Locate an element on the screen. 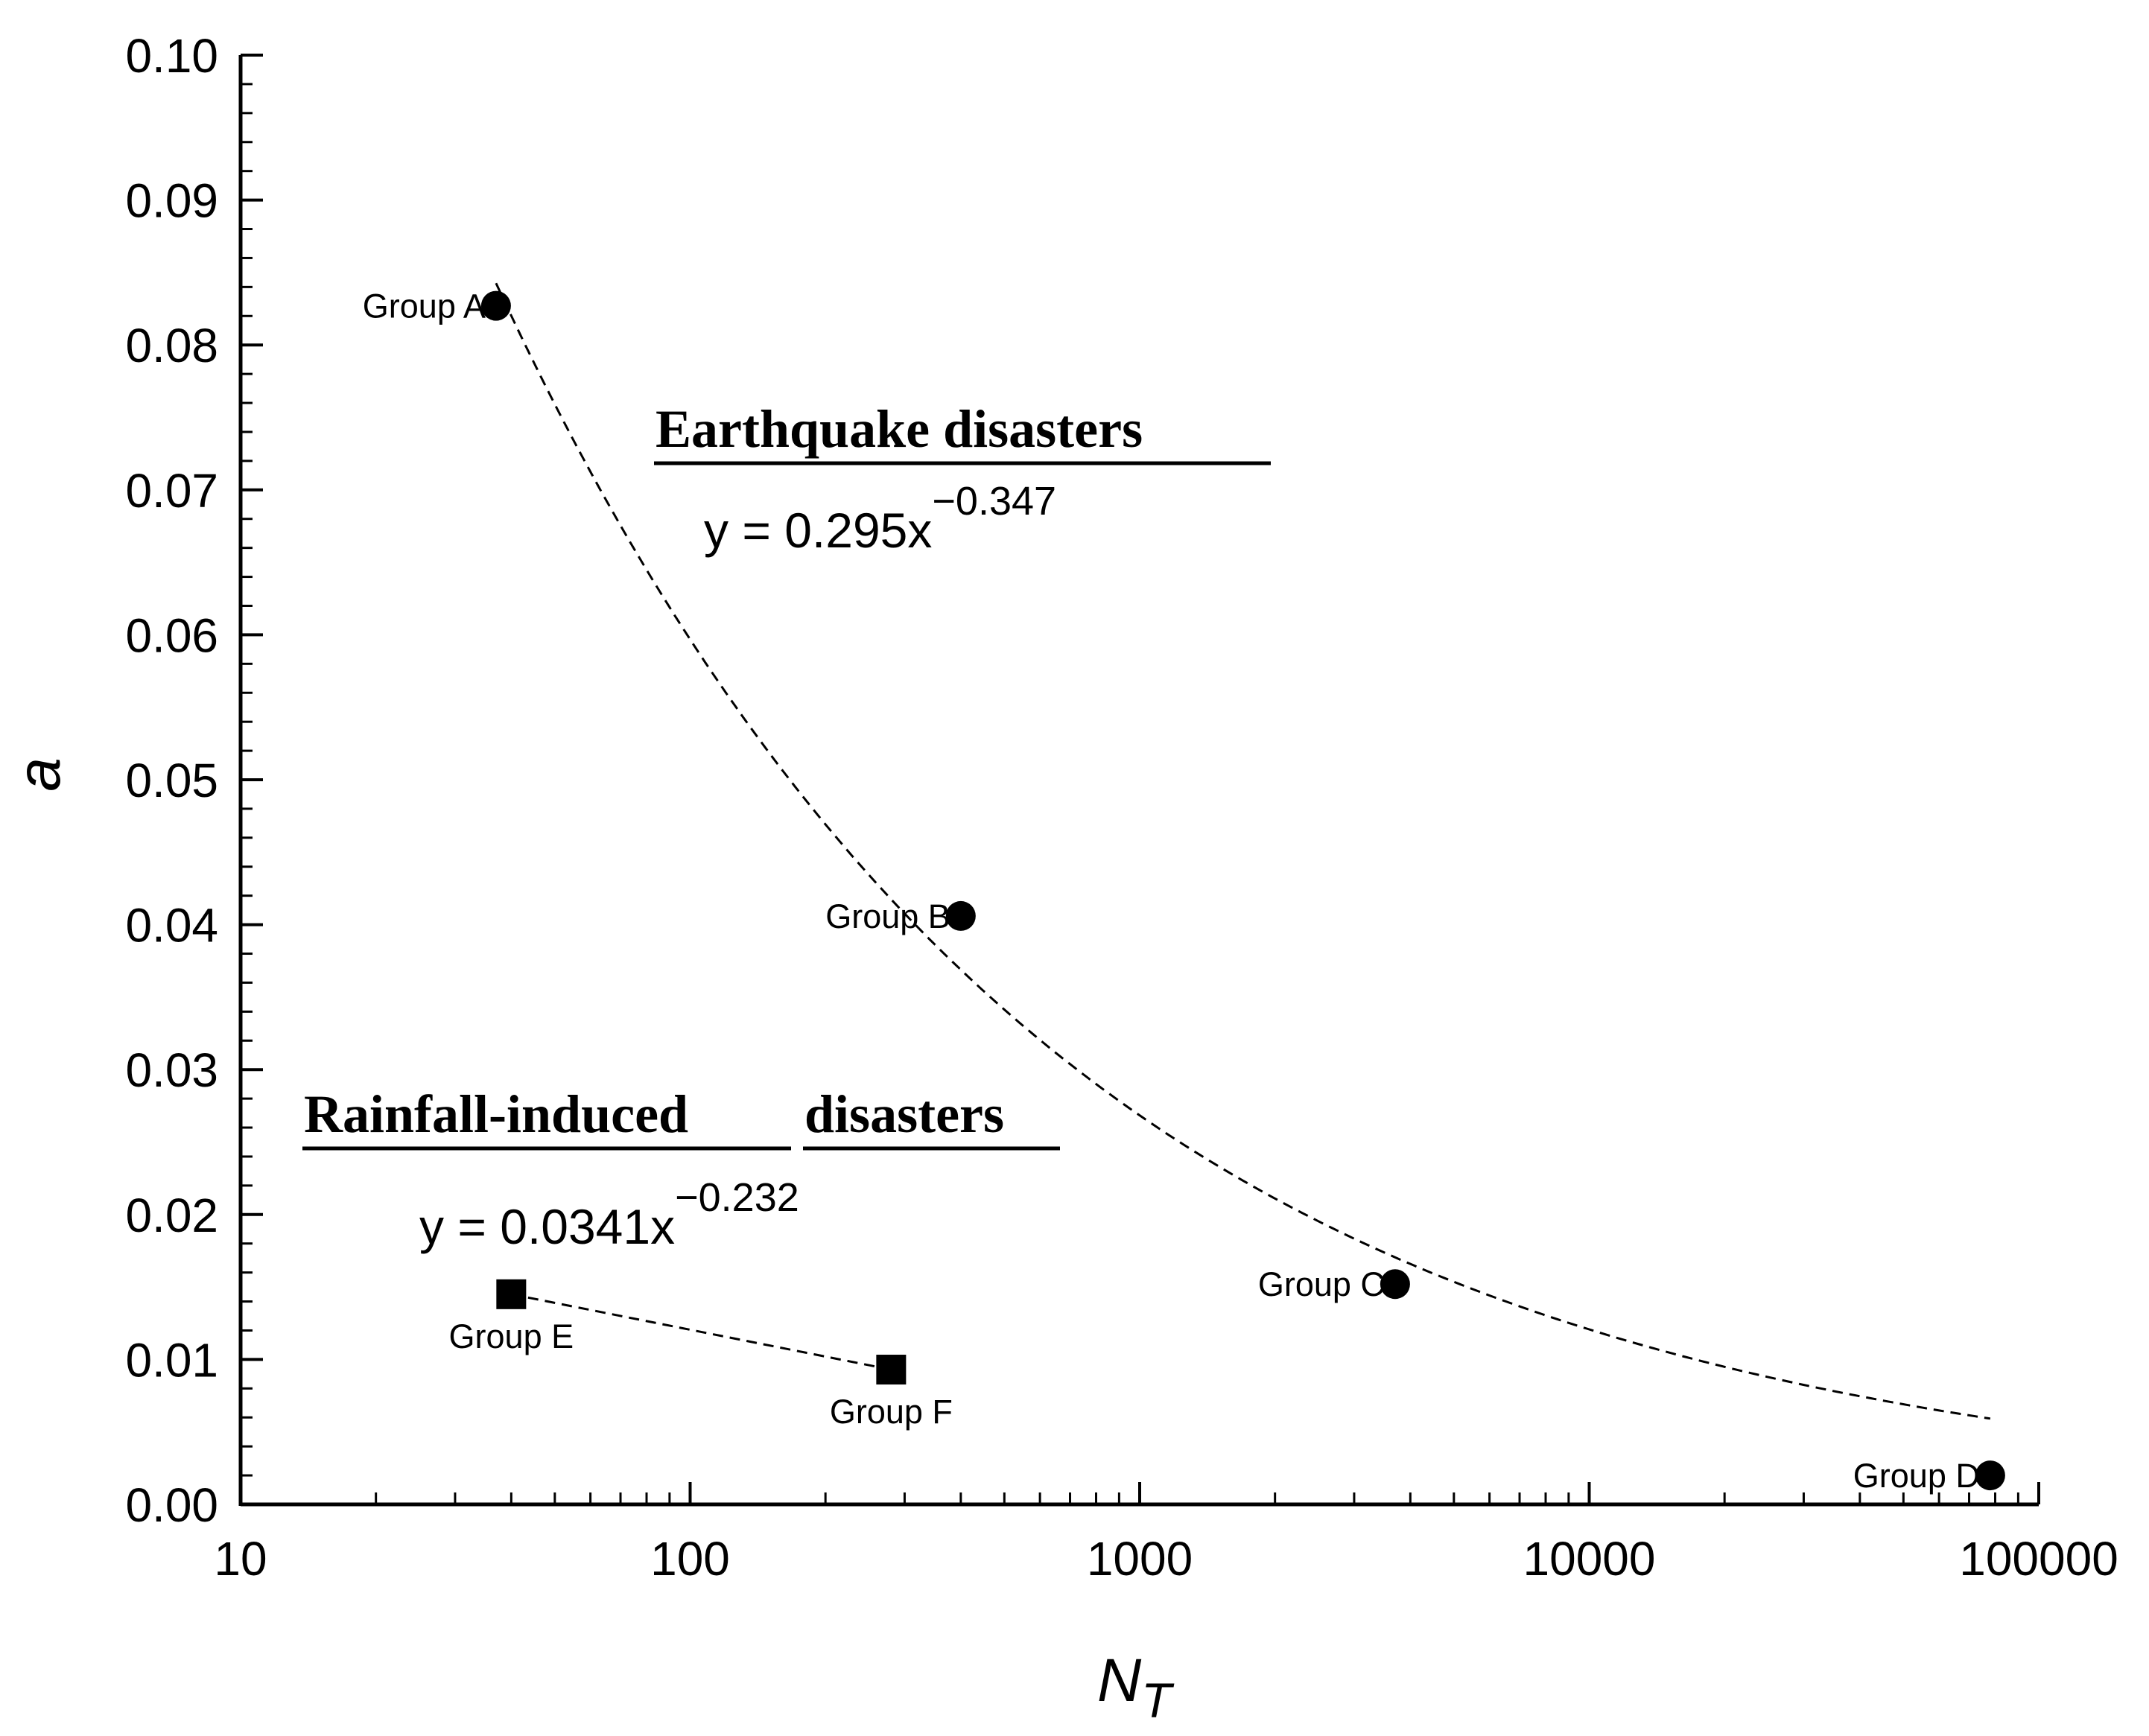  rainfall-heading-part2: disasters is located at coordinates (904, 1114).